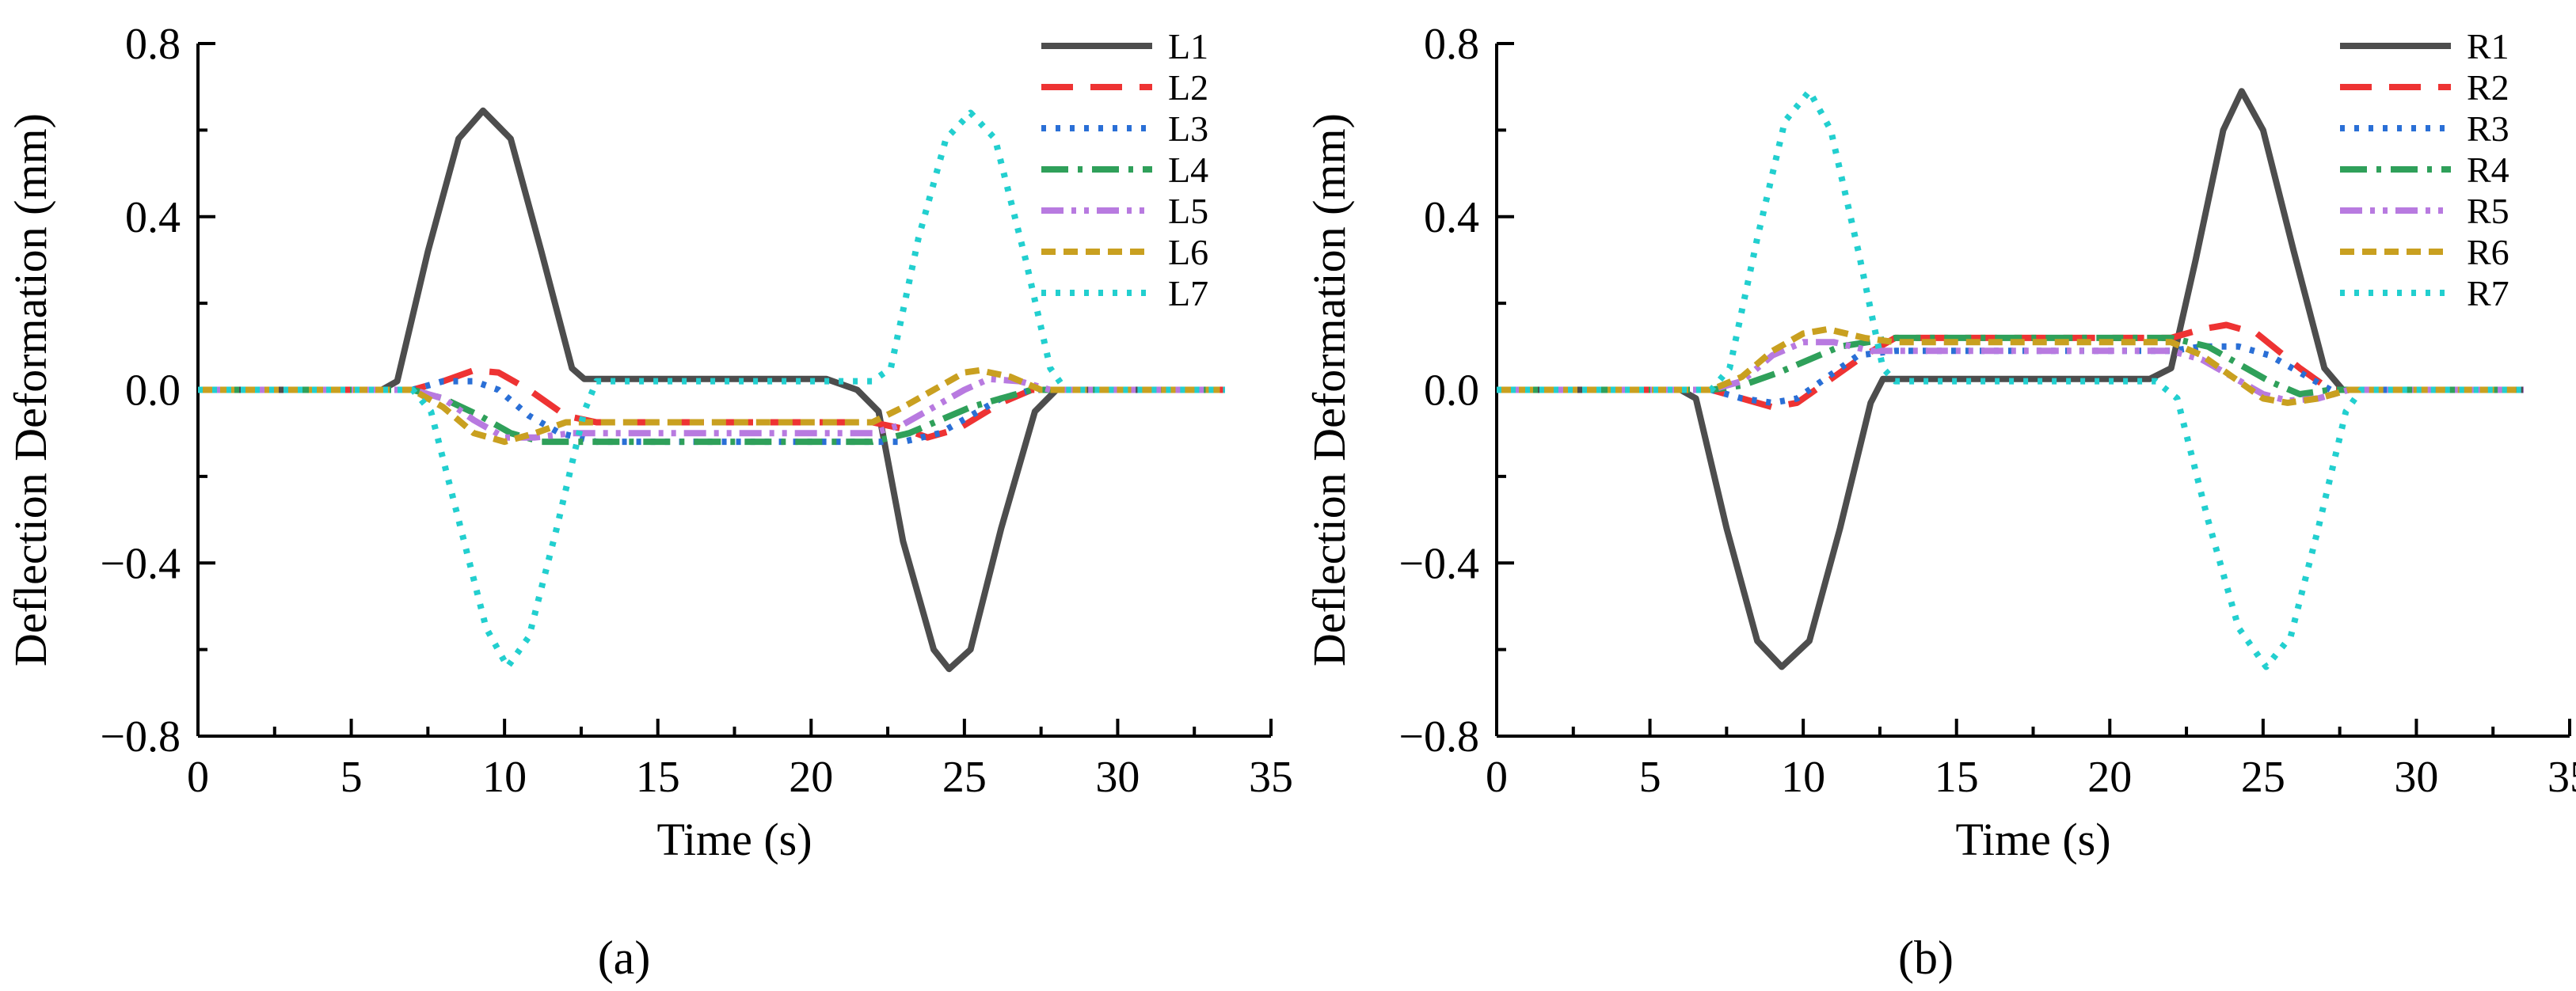 The image size is (2576, 991). I want to click on chart-b-y-tick-label: −0.8, so click(1438, 736).